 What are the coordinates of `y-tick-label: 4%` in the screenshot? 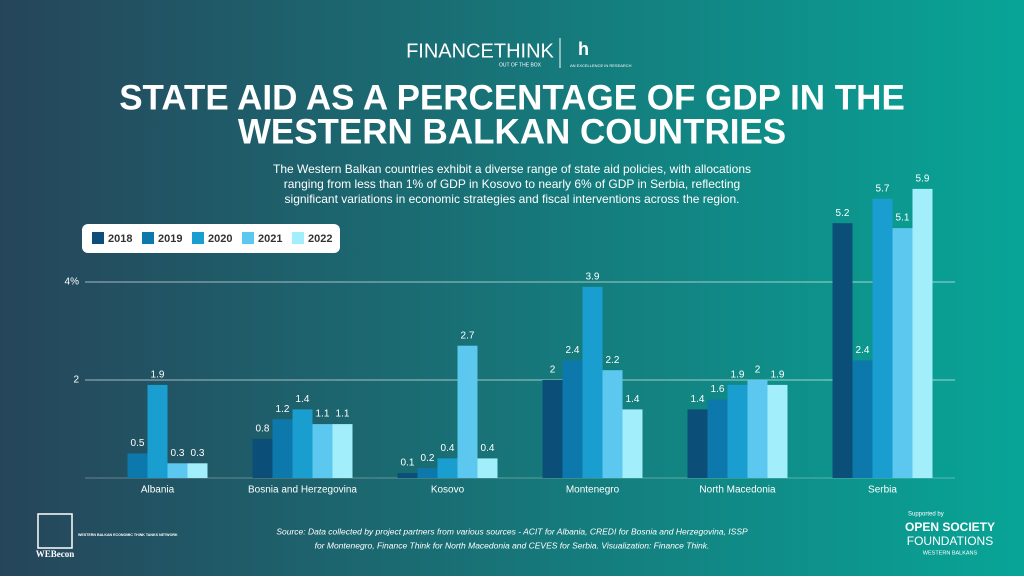 It's located at (72, 282).